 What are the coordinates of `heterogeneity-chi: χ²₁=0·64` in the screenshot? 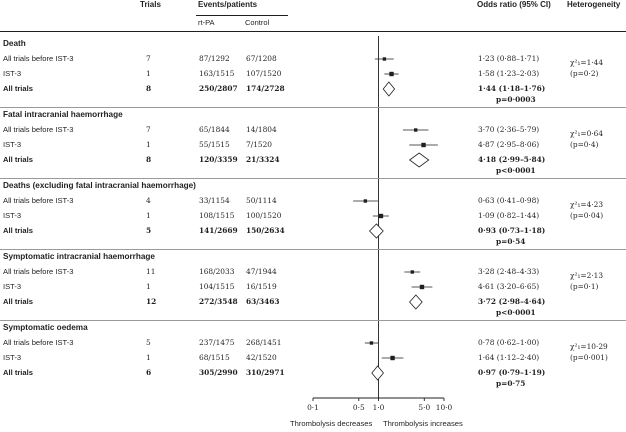 It's located at (587, 133).